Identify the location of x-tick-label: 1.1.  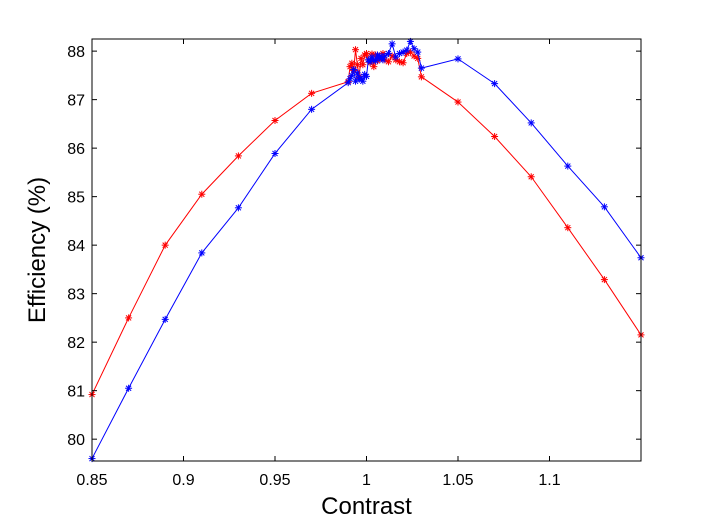
(549, 480).